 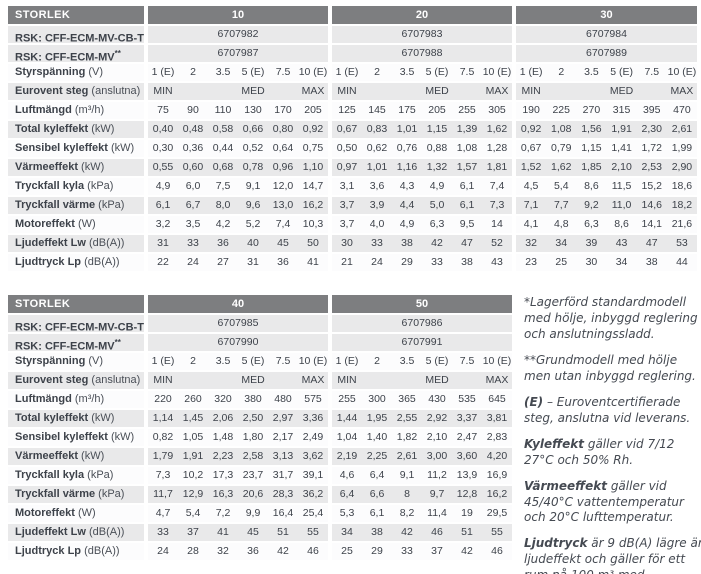 I want to click on value-cell: 4,5, so click(x=531, y=186).